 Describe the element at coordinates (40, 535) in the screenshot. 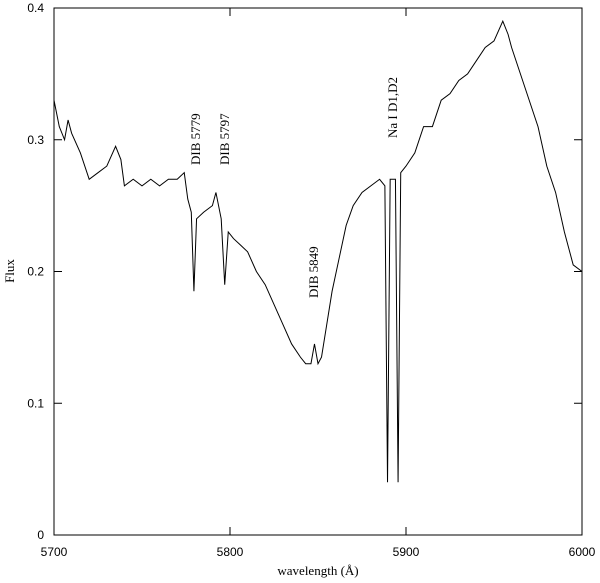

I see `y-tick-label: 0` at that location.